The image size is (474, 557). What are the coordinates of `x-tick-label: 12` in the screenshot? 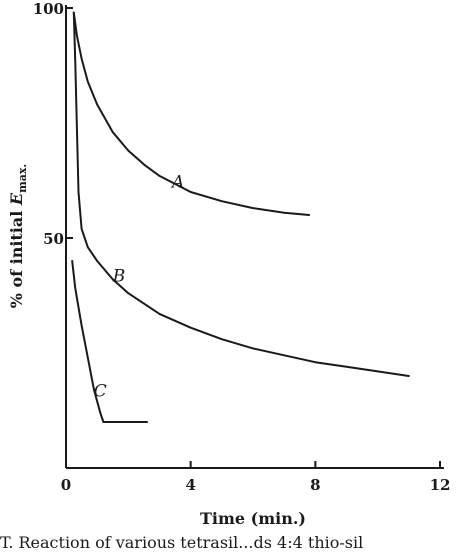 It's located at (440, 485).